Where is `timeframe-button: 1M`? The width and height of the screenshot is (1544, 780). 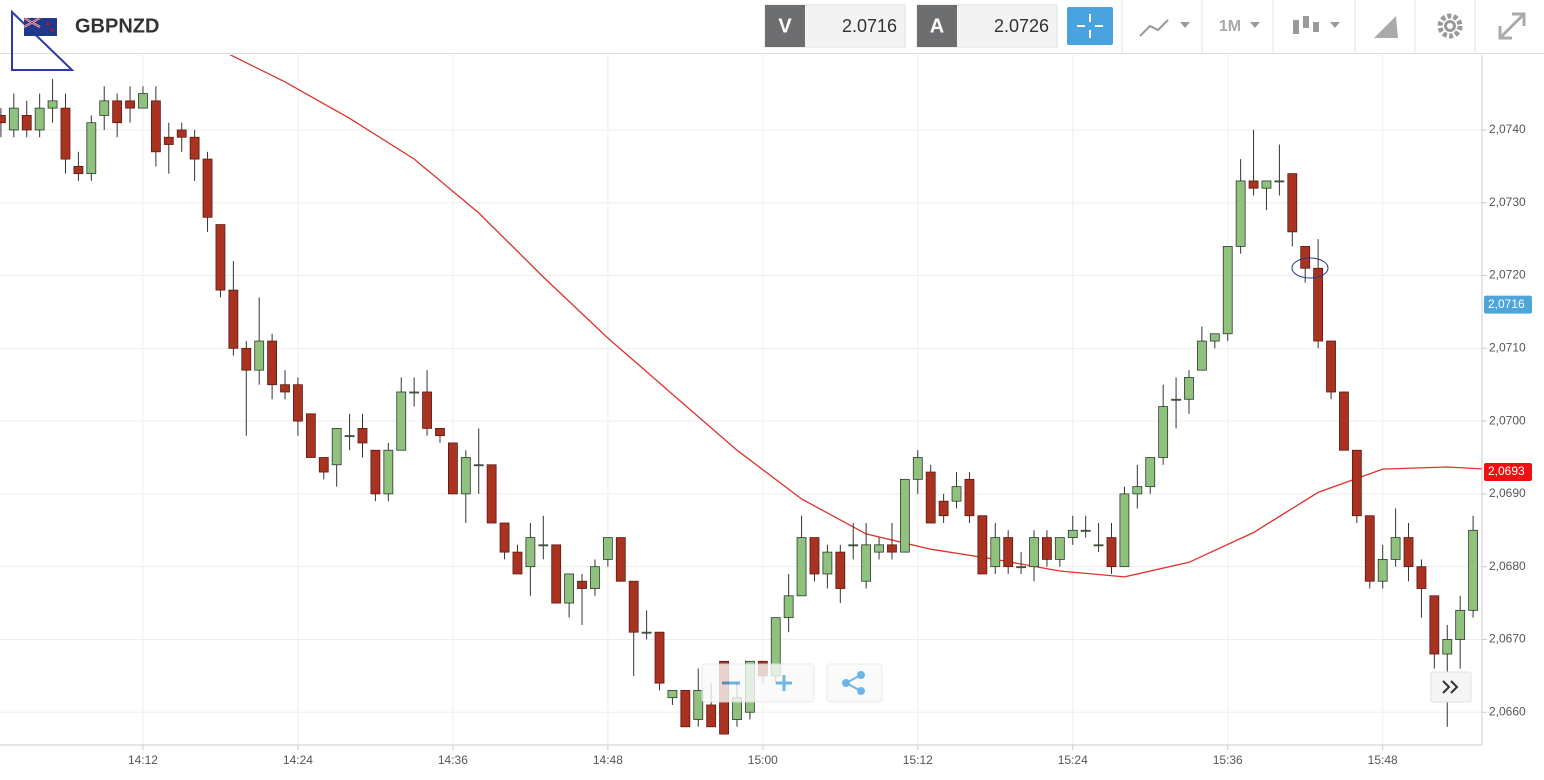
timeframe-button: 1M is located at coordinates (1239, 26).